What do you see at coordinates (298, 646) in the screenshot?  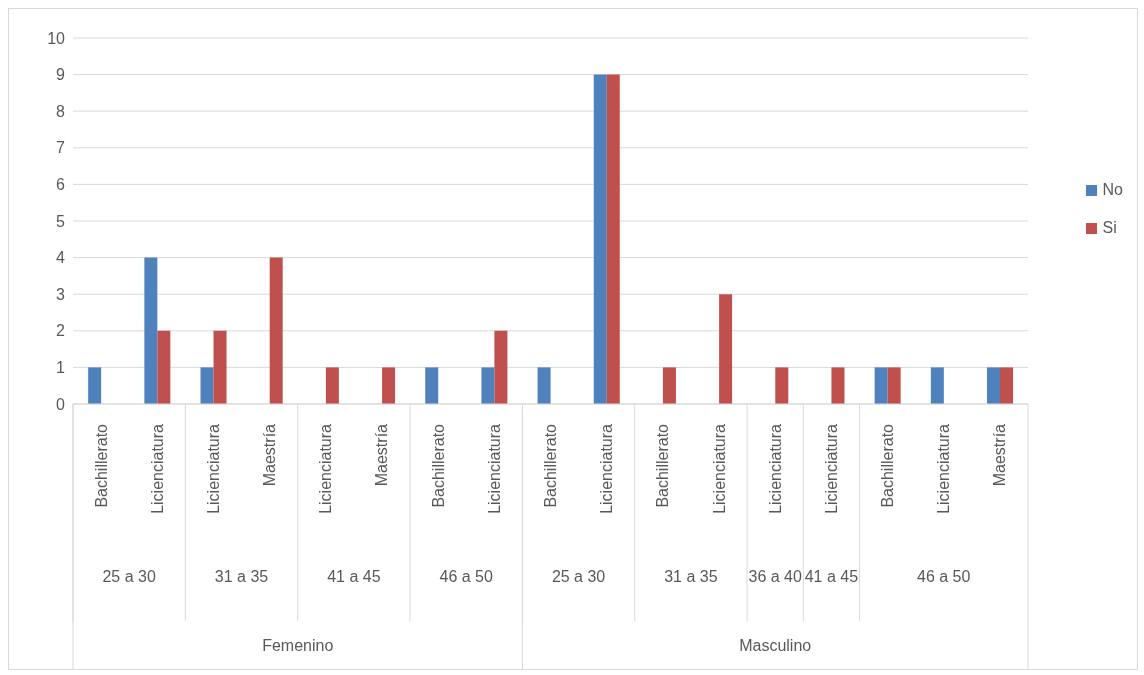 I see `text: Femenino` at bounding box center [298, 646].